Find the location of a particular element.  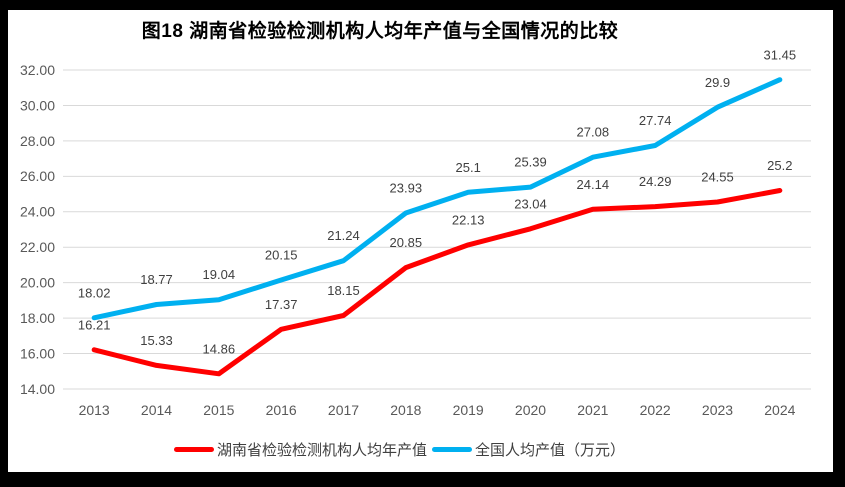

y-axis-tick-label: 20.00 is located at coordinates (37, 283).